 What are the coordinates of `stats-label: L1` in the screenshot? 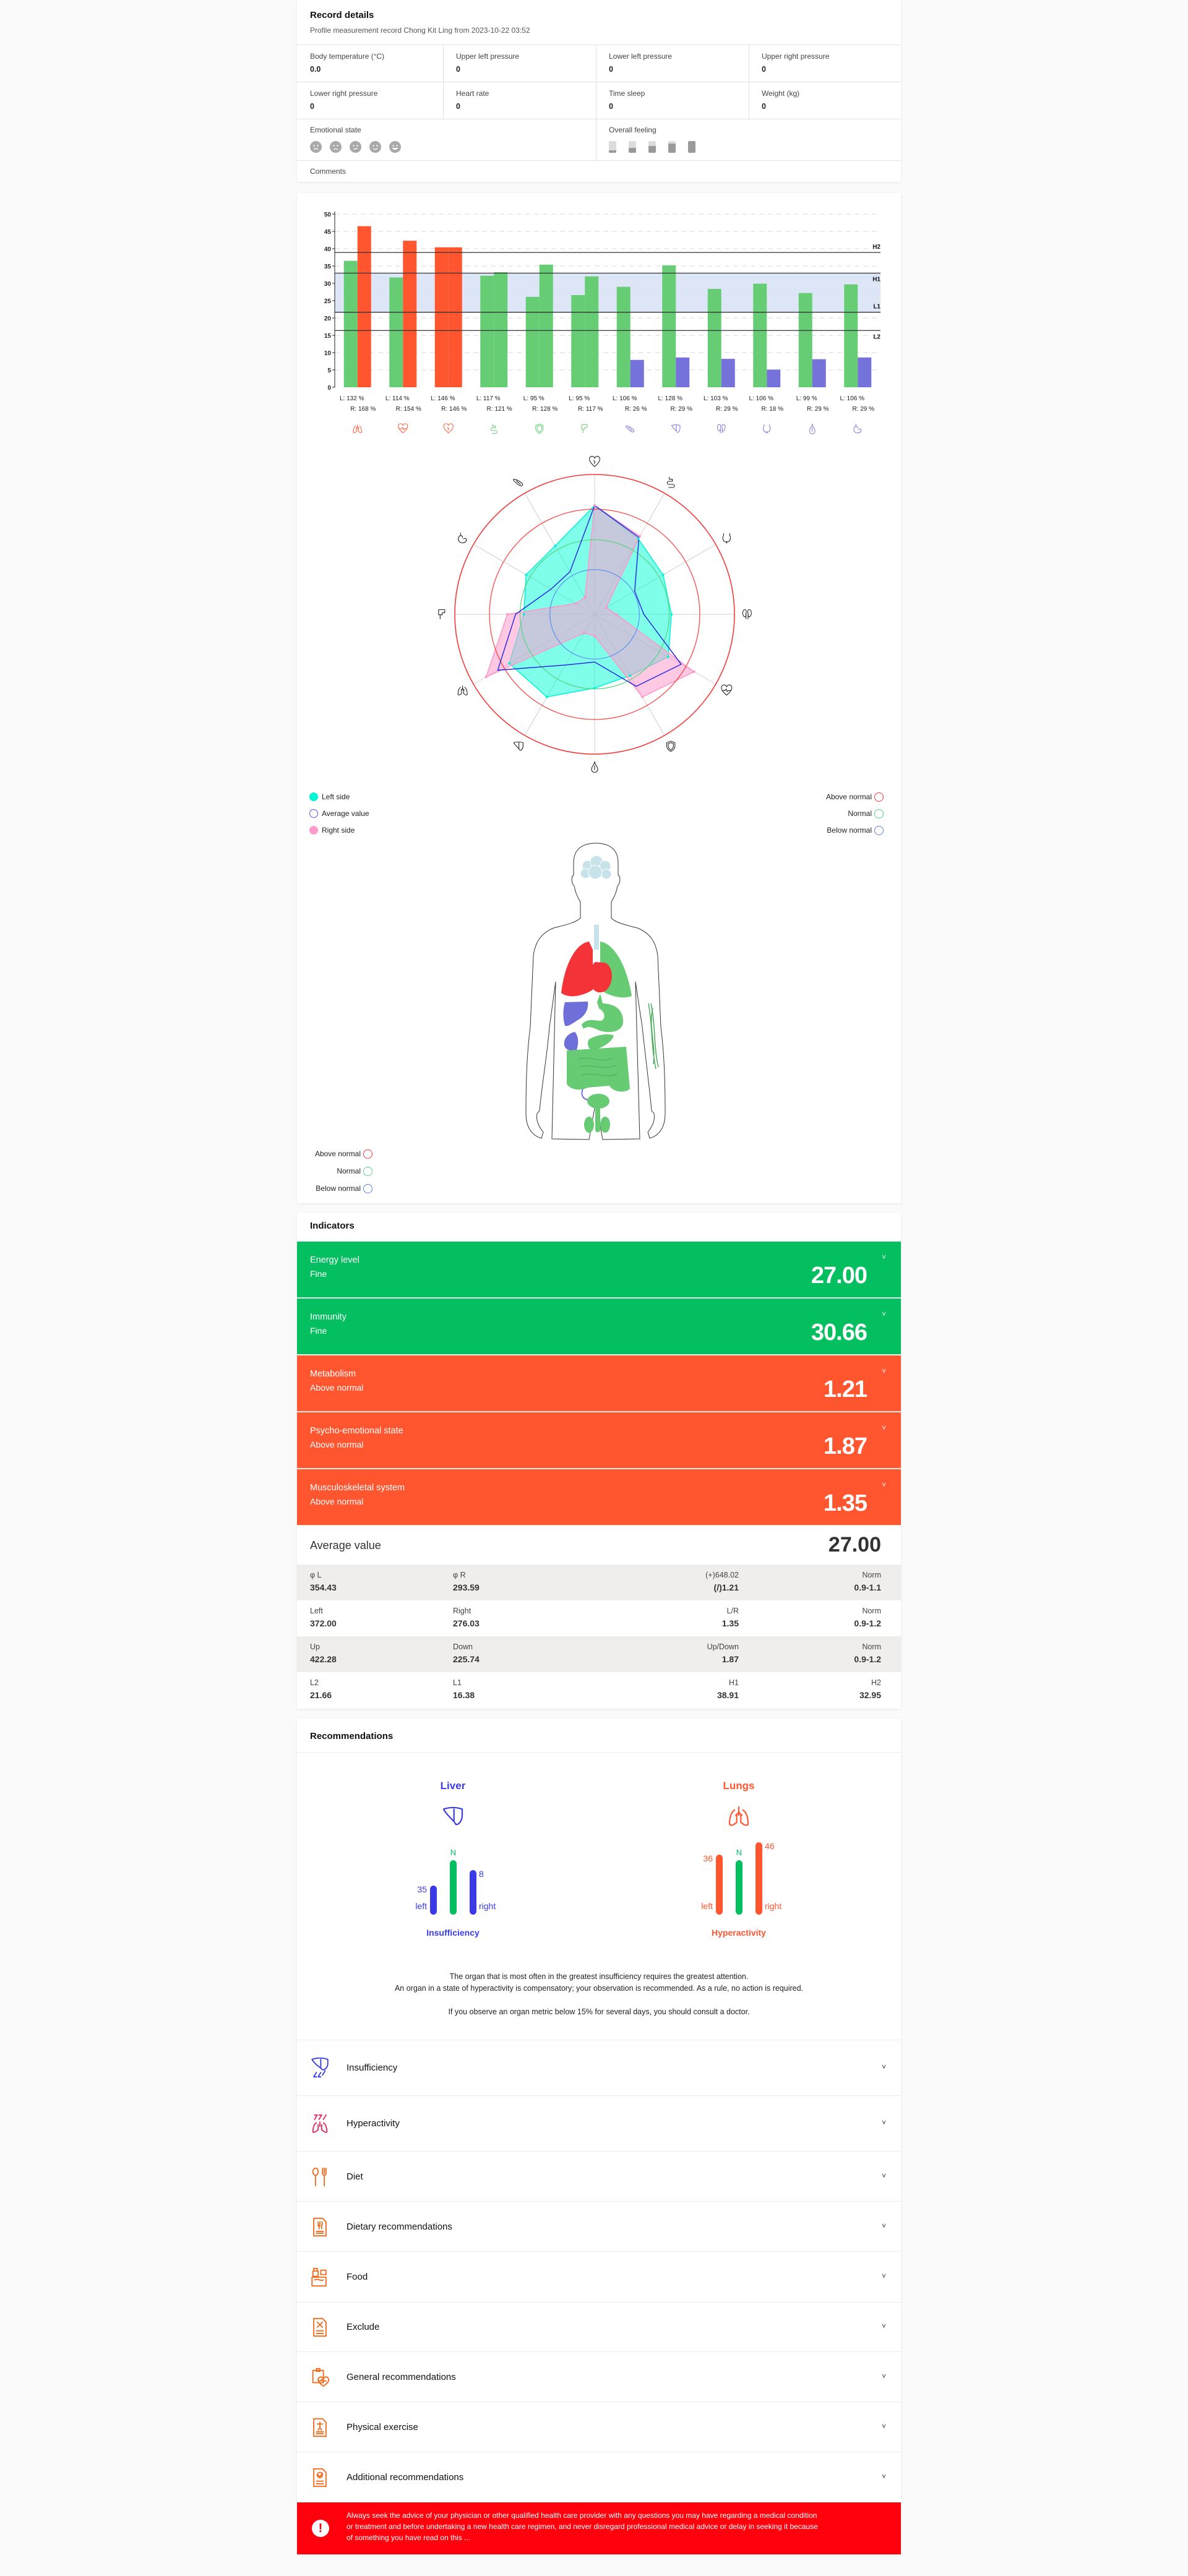 It's located at (457, 1682).